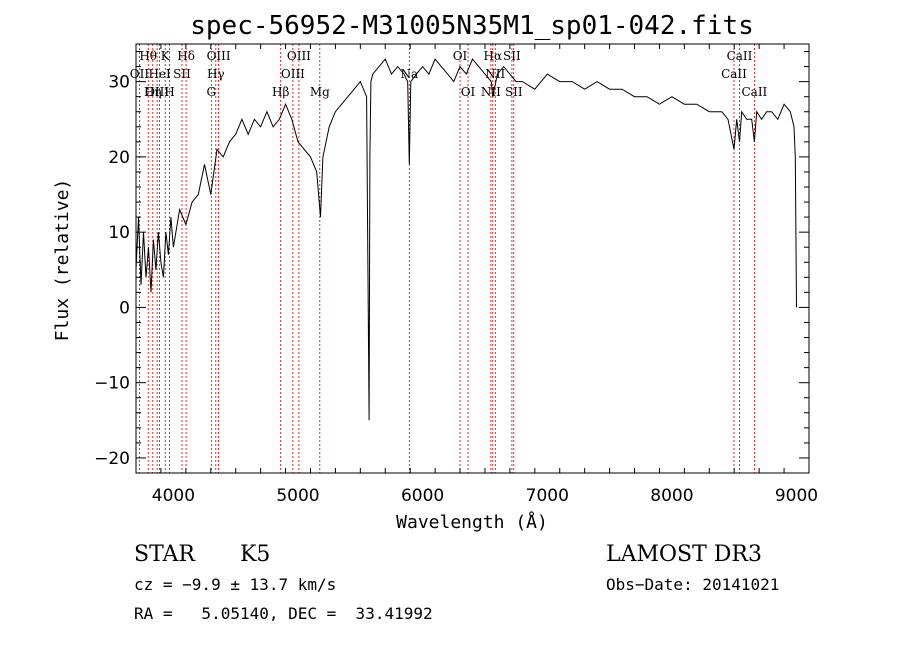 This screenshot has width=900, height=649. I want to click on spectral-line-label: HeI, so click(159, 74).